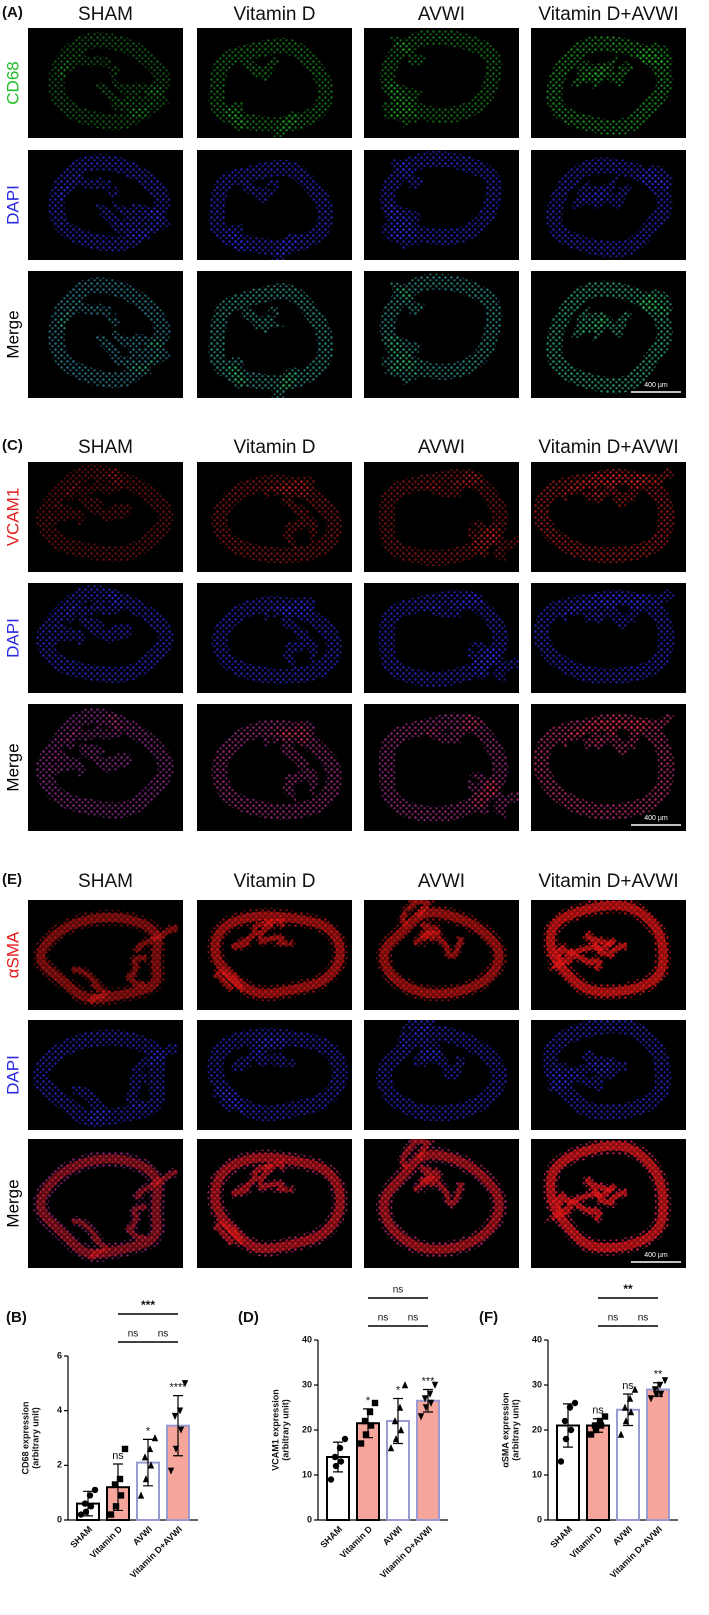  Describe the element at coordinates (148, 1305) in the screenshot. I see `comparison-label: ***` at that location.